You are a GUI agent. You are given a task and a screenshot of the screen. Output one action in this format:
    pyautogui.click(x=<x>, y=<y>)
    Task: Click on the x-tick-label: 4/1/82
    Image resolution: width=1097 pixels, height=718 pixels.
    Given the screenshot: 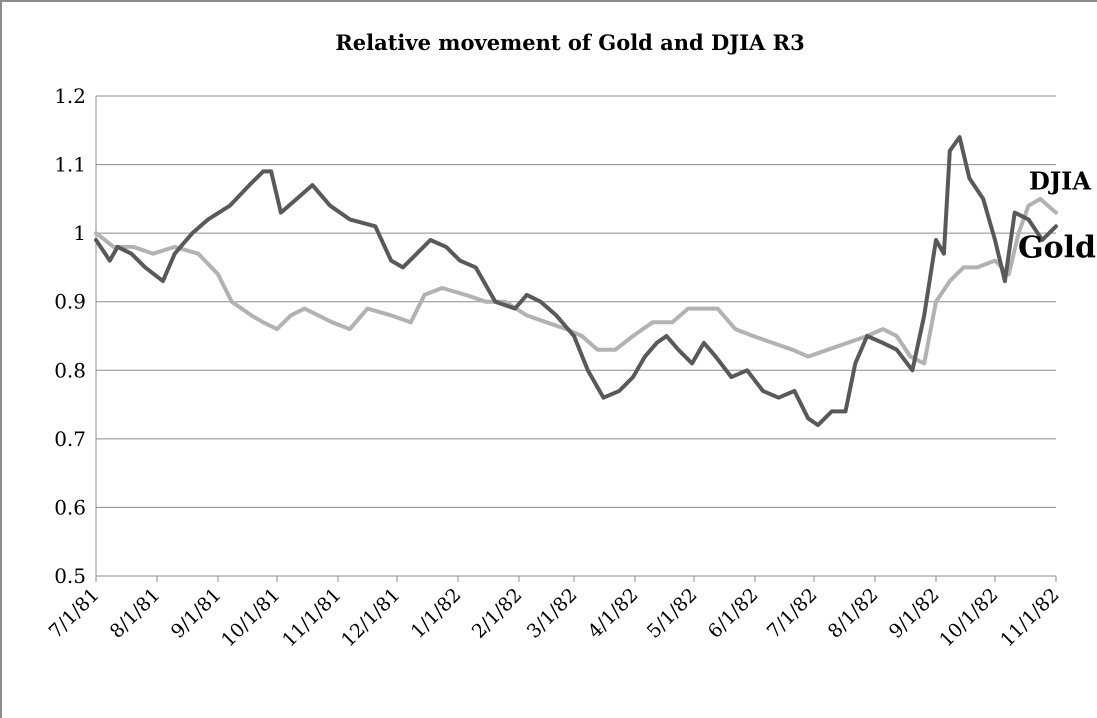 What is the action you would take?
    pyautogui.click(x=613, y=613)
    